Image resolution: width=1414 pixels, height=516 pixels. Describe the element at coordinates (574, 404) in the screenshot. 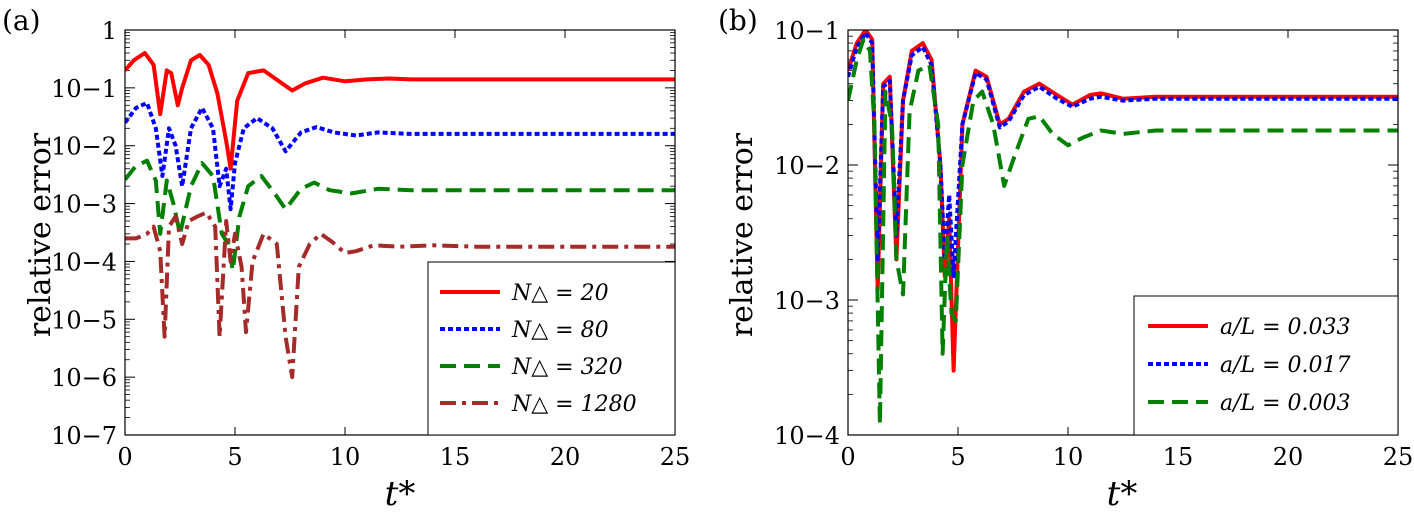

I see `legend-label-3: N△ = 1280` at that location.